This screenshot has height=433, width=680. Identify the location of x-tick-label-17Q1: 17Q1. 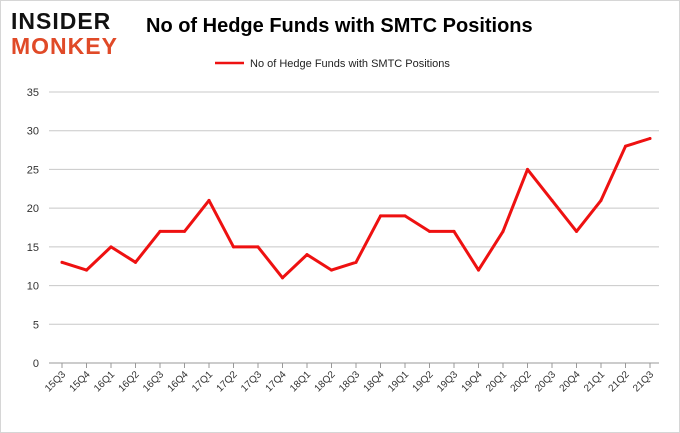
(202, 381).